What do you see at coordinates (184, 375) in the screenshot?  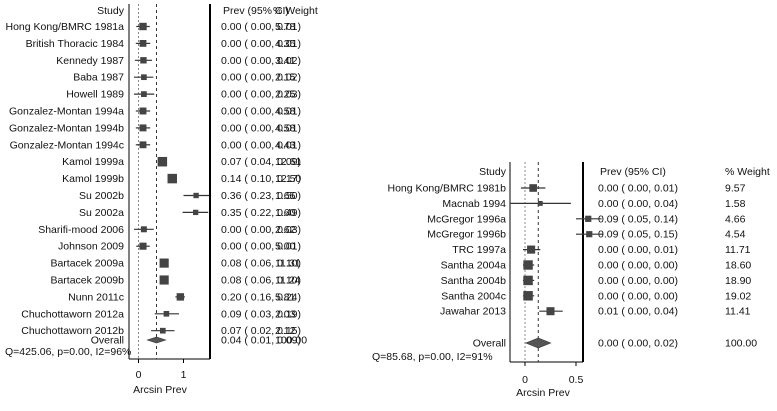 I see `x-tick-label: 1` at bounding box center [184, 375].